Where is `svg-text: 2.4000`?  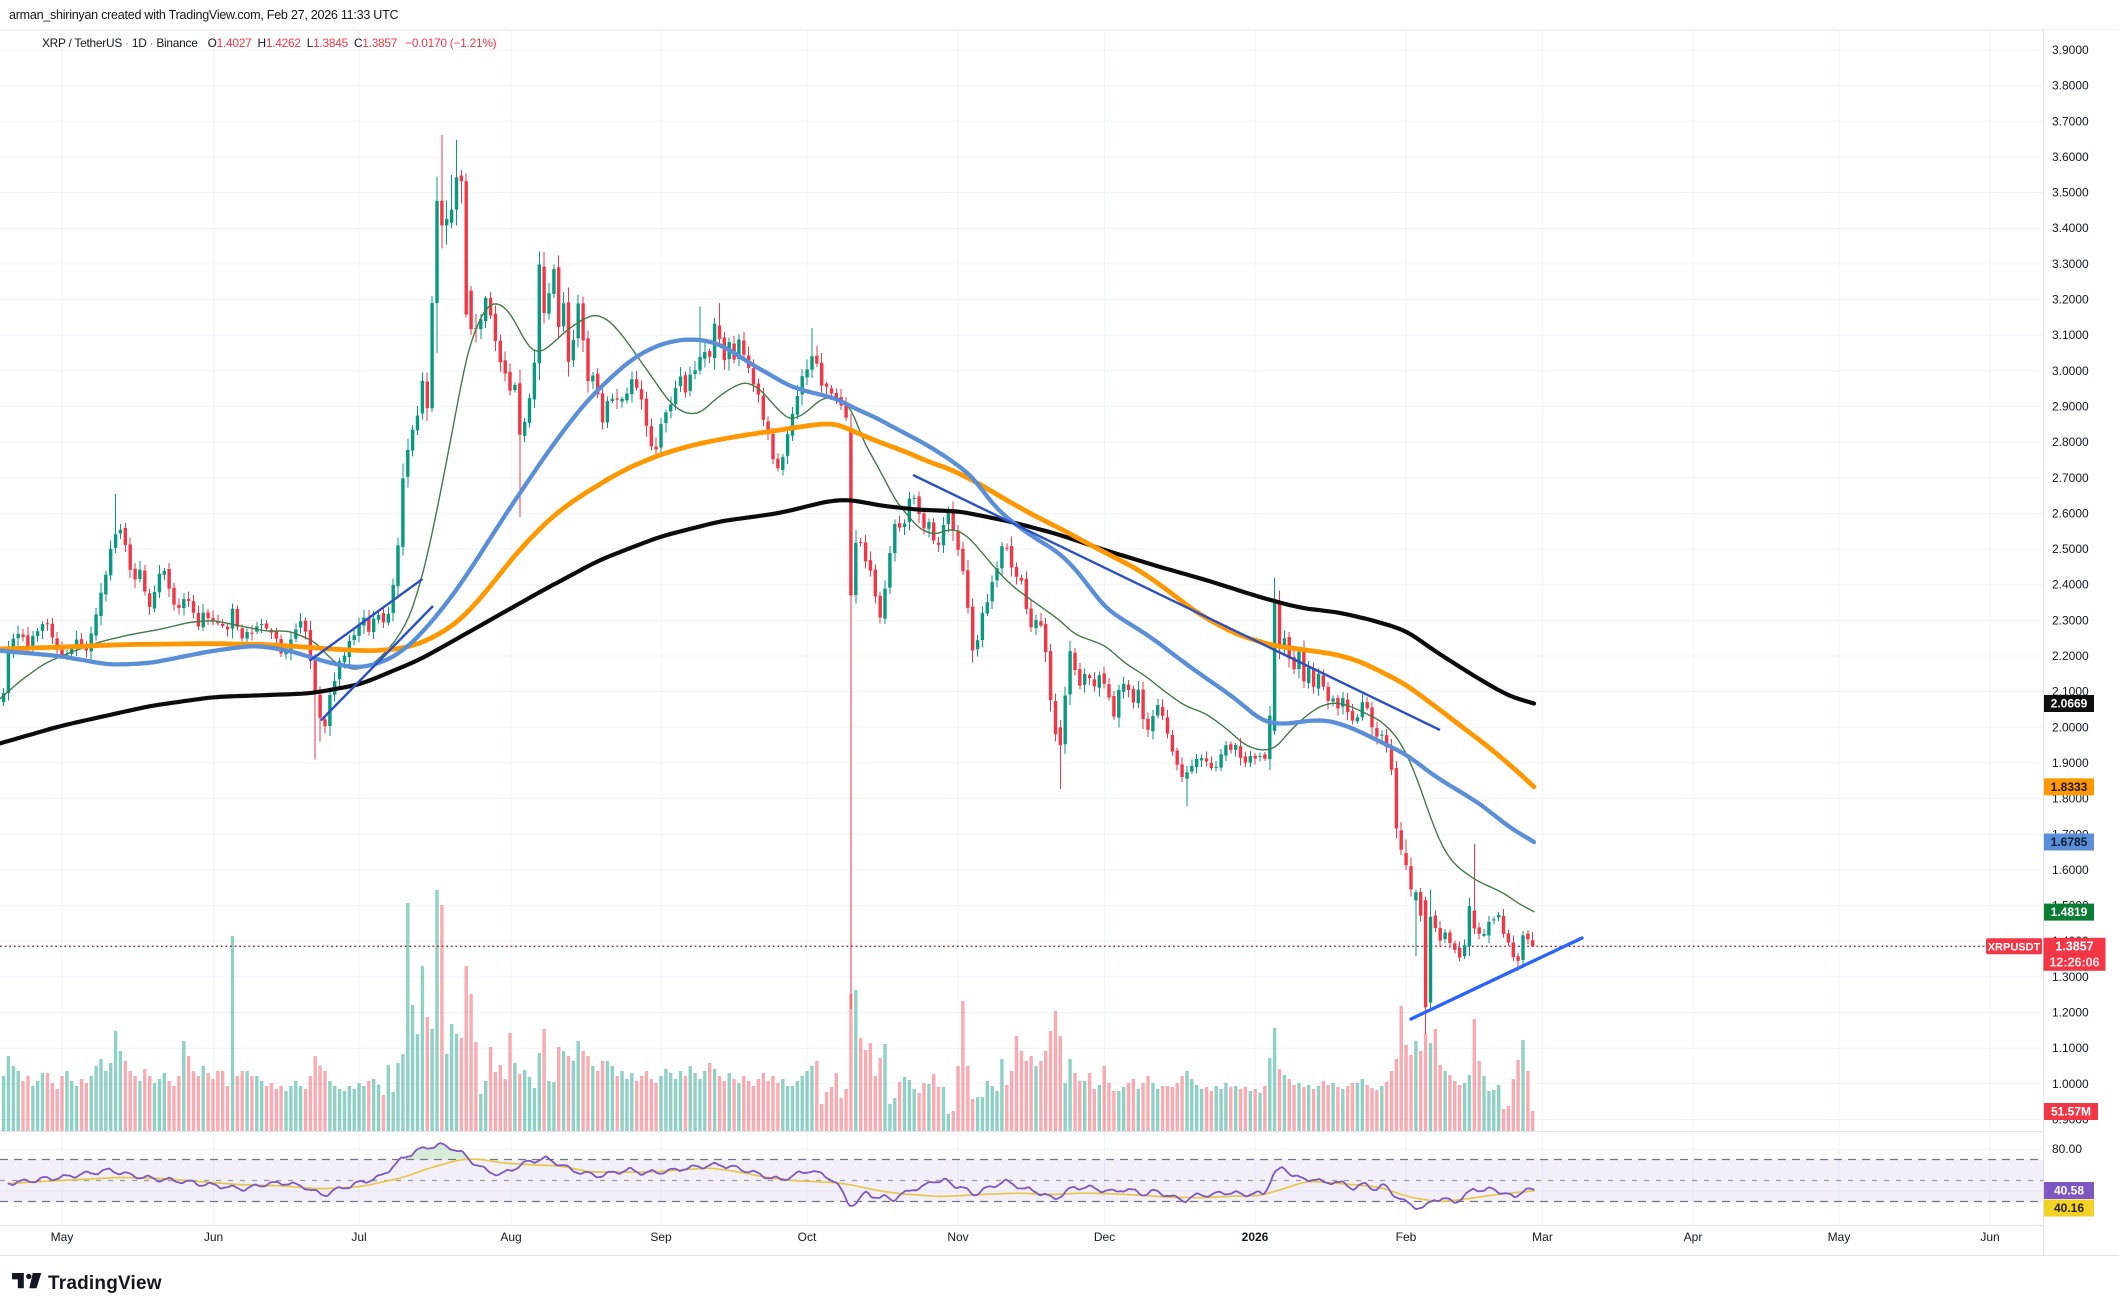 svg-text: 2.4000 is located at coordinates (2070, 585).